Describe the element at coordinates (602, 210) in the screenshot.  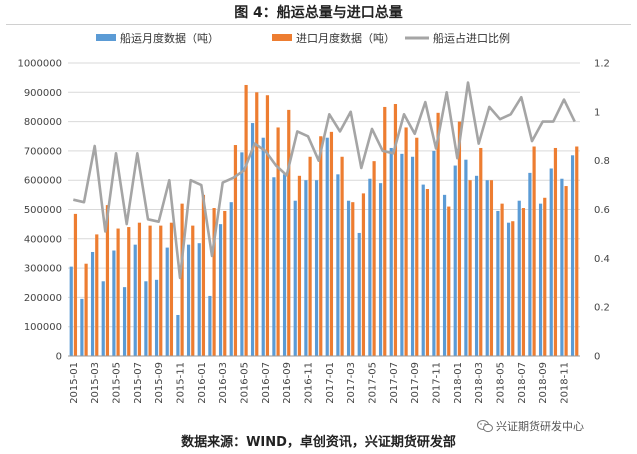
I see `y2-tick-label: 0.6` at that location.